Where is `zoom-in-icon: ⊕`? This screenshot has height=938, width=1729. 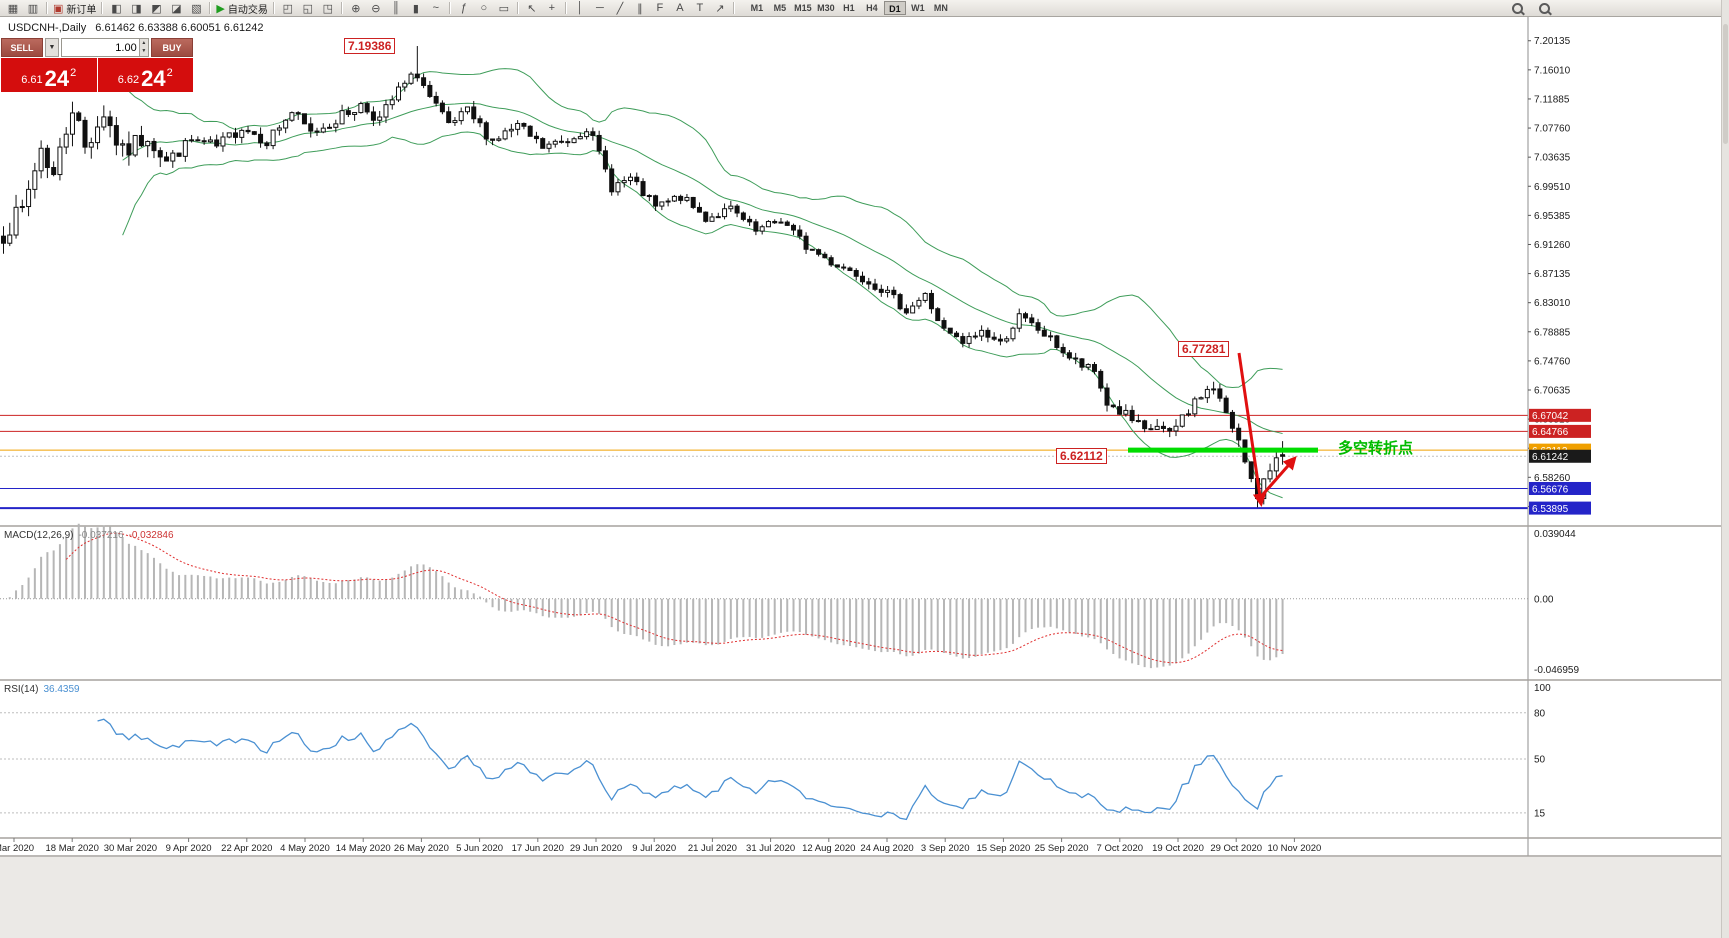
zoom-in-icon: ⊕ is located at coordinates (356, 8).